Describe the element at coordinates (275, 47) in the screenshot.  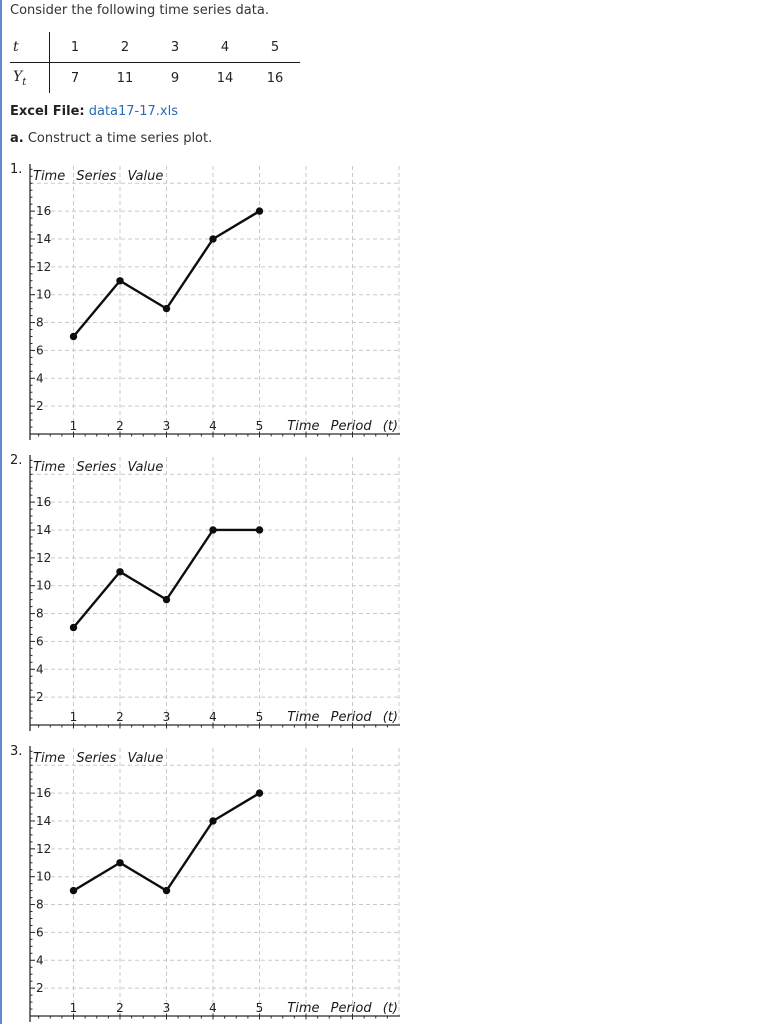
I see `table-cell: 5` at that location.